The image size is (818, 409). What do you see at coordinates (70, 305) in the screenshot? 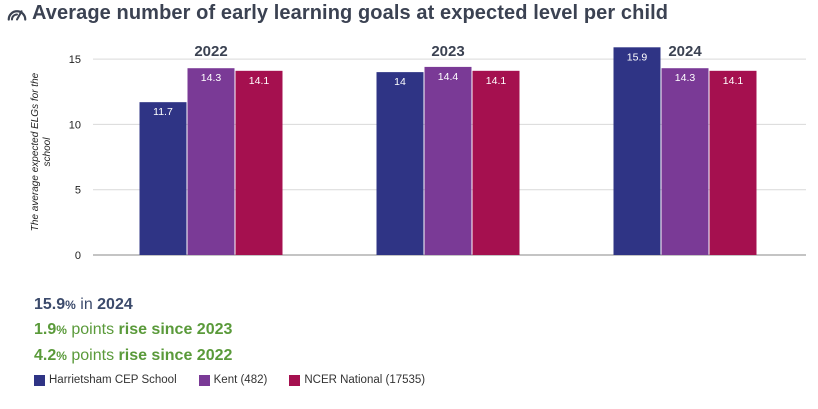
I see `stat-1-pct: %` at bounding box center [70, 305].